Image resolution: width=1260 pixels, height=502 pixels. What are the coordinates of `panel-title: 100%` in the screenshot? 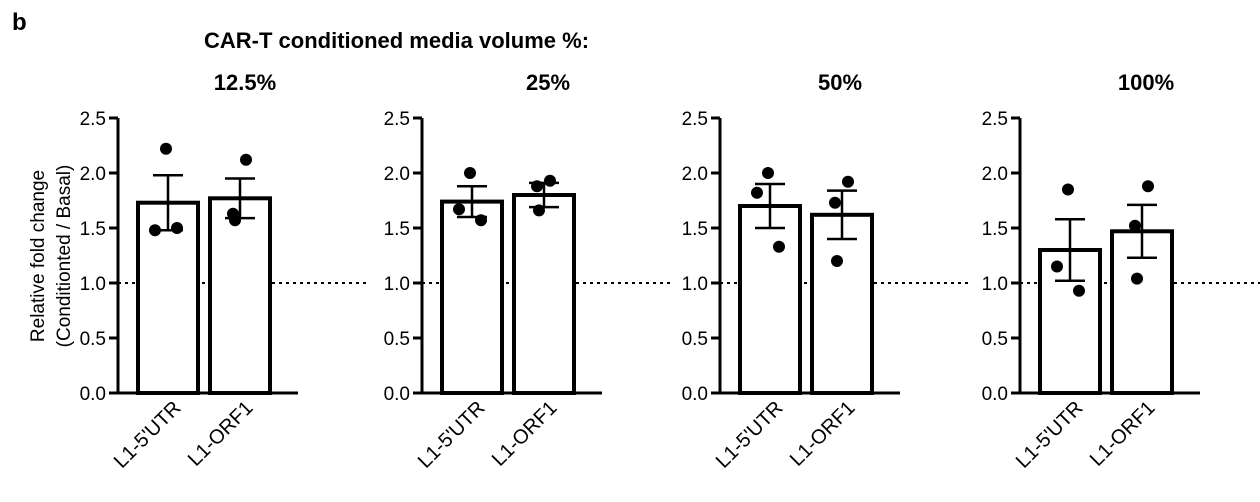 It's located at (1146, 82).